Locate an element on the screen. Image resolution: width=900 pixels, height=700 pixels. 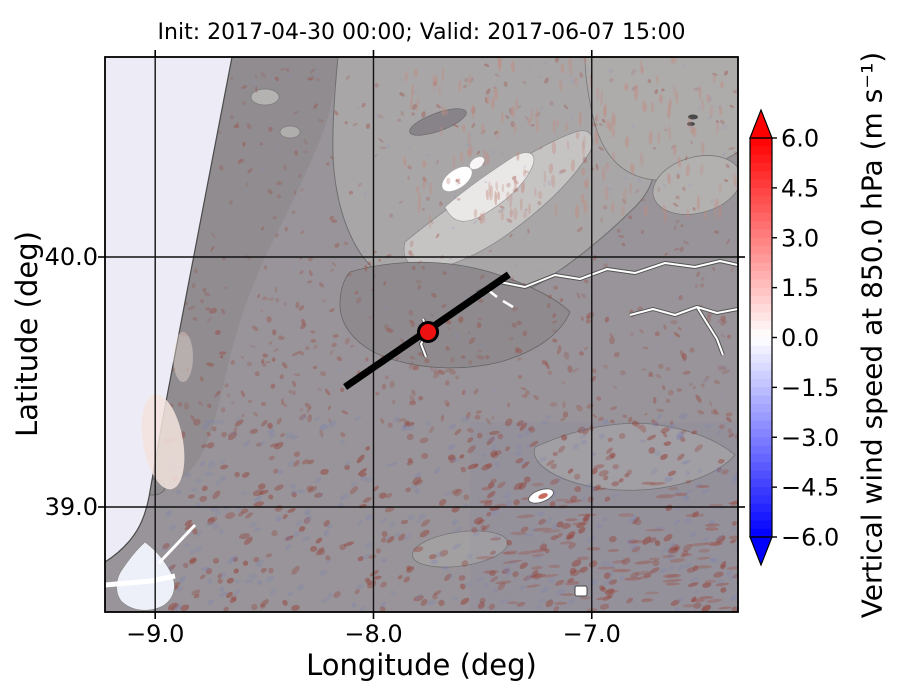
reservoir-marks is located at coordinates (558, 542).